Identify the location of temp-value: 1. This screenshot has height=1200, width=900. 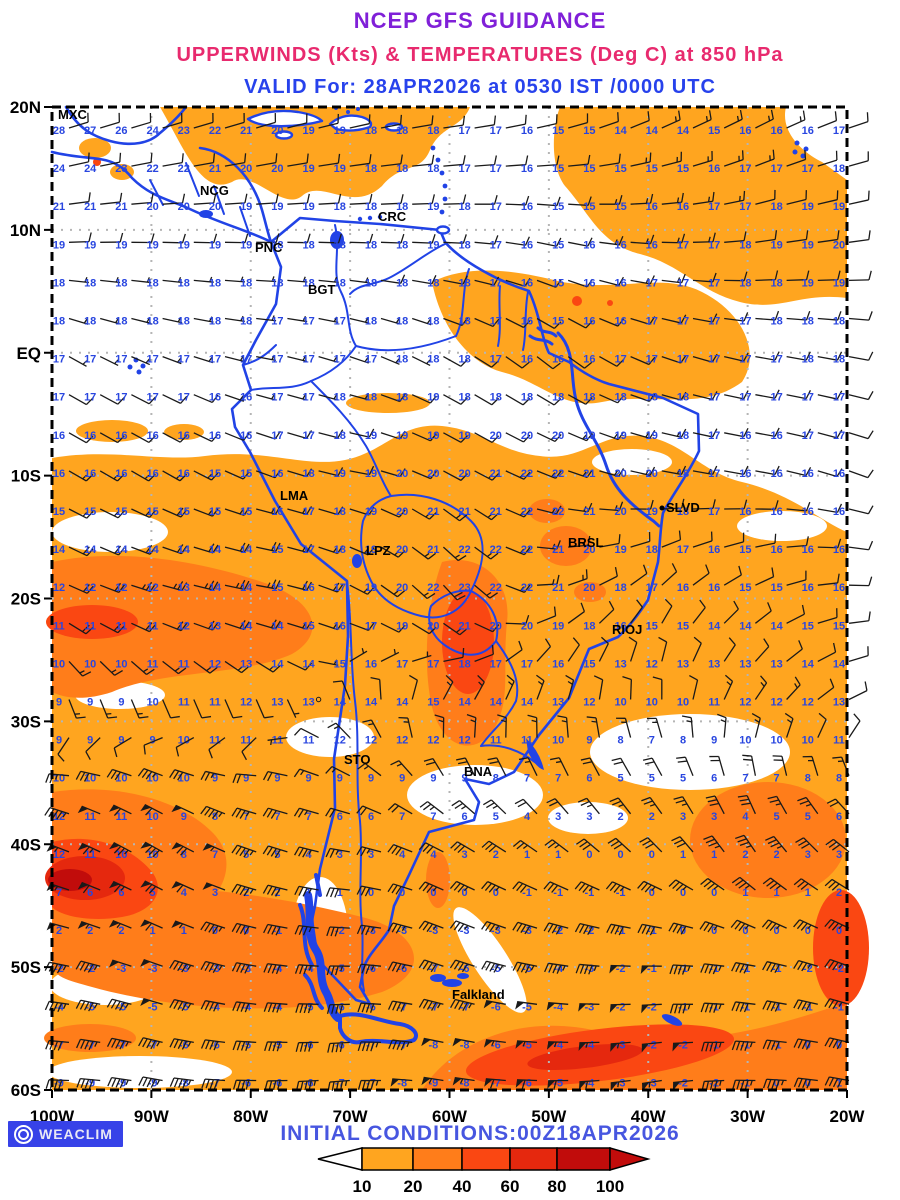
(340, 893).